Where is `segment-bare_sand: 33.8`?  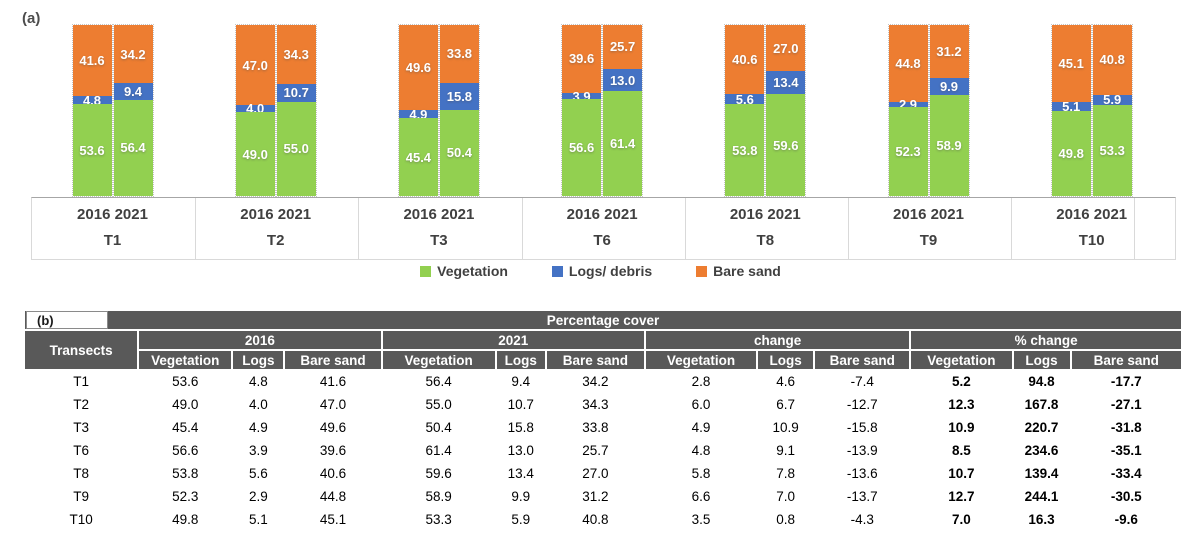 segment-bare_sand: 33.8 is located at coordinates (459, 54).